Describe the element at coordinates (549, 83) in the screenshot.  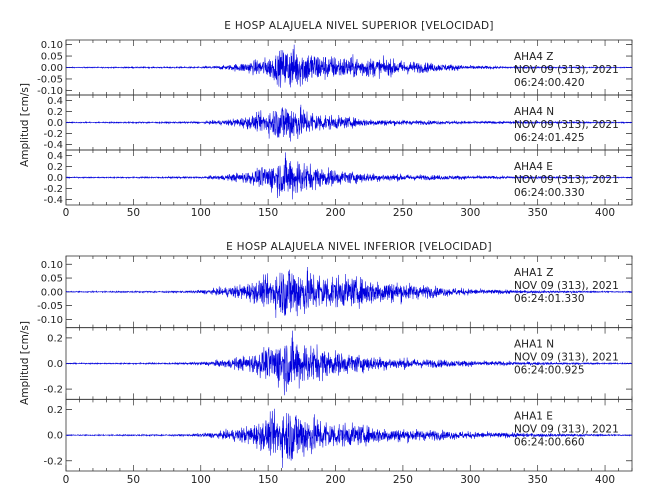
I see `time-label: 06:24:00.420` at that location.